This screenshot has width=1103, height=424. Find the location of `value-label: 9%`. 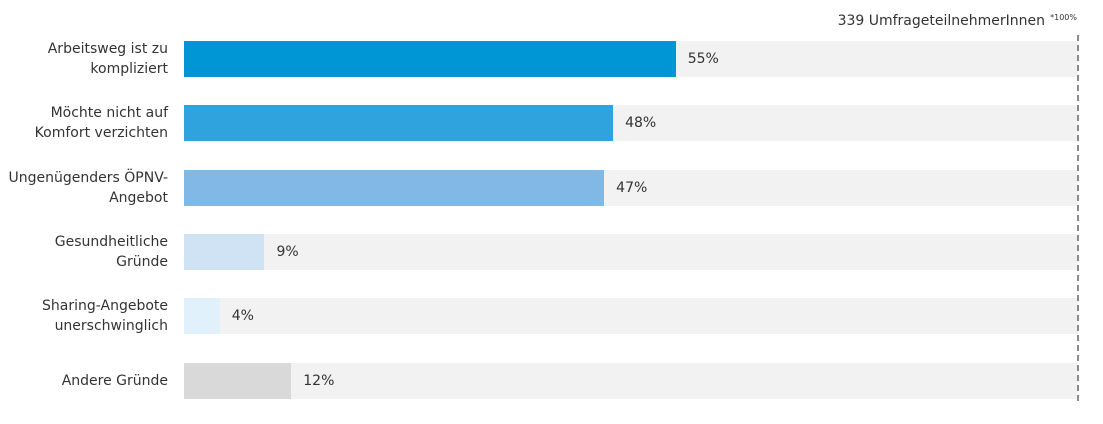

value-label: 9% is located at coordinates (287, 251).